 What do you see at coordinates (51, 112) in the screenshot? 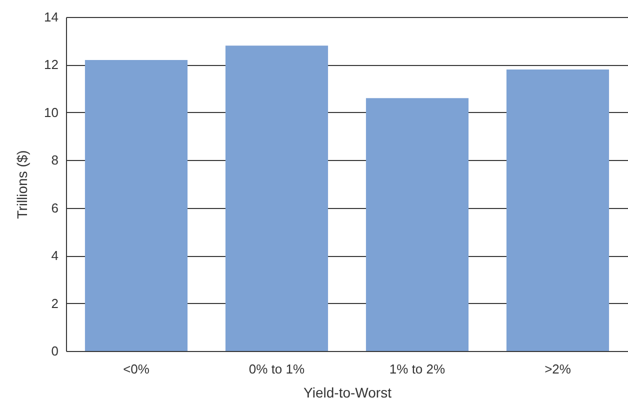
I see `y-tick-label: 10` at bounding box center [51, 112].